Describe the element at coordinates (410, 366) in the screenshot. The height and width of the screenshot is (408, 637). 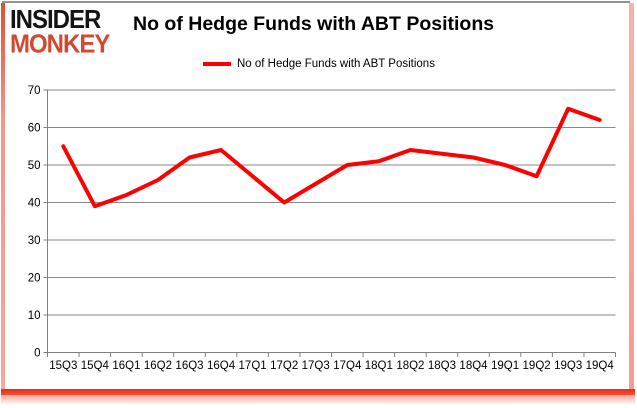
I see `x-tick-label: 18Q2` at that location.